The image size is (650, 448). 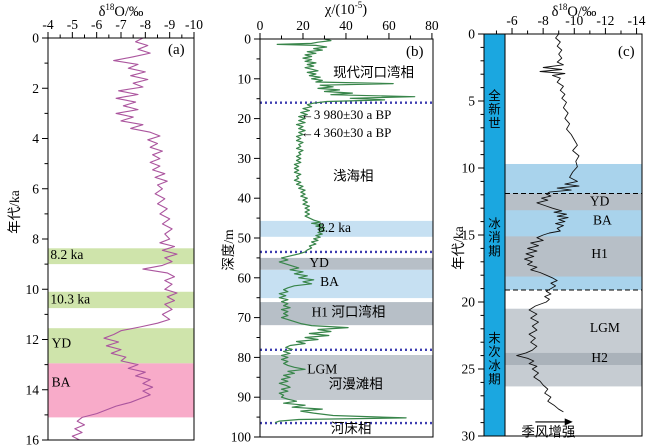 What do you see at coordinates (458, 248) in the screenshot?
I see `panel-c-y-axis-title: 年代/ka` at bounding box center [458, 248].